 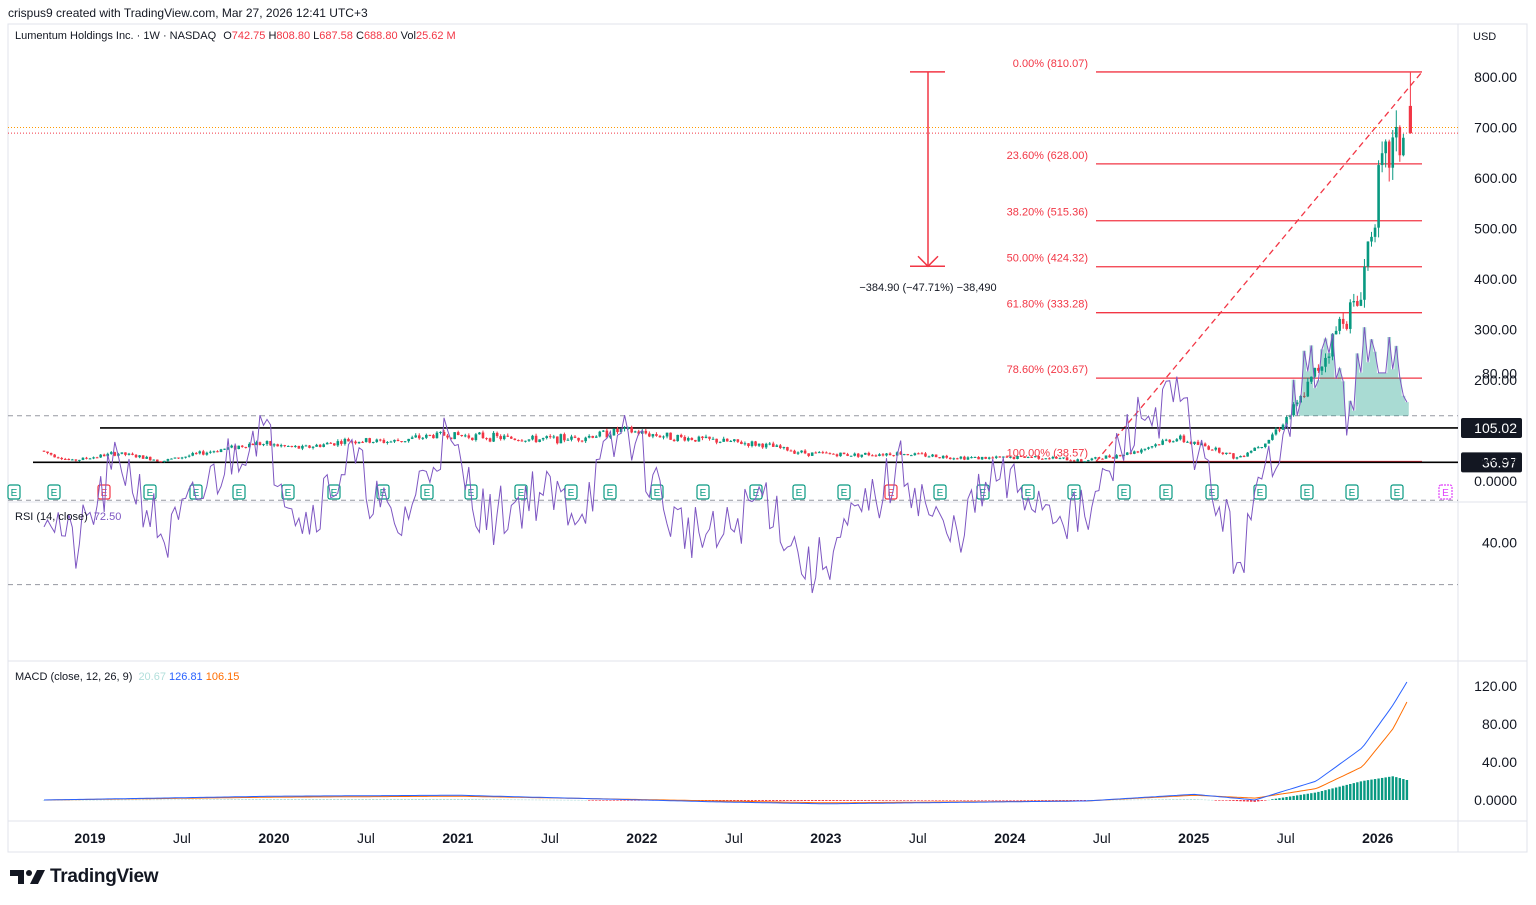 What do you see at coordinates (825, 838) in the screenshot?
I see `time-axis-label: 2023` at bounding box center [825, 838].